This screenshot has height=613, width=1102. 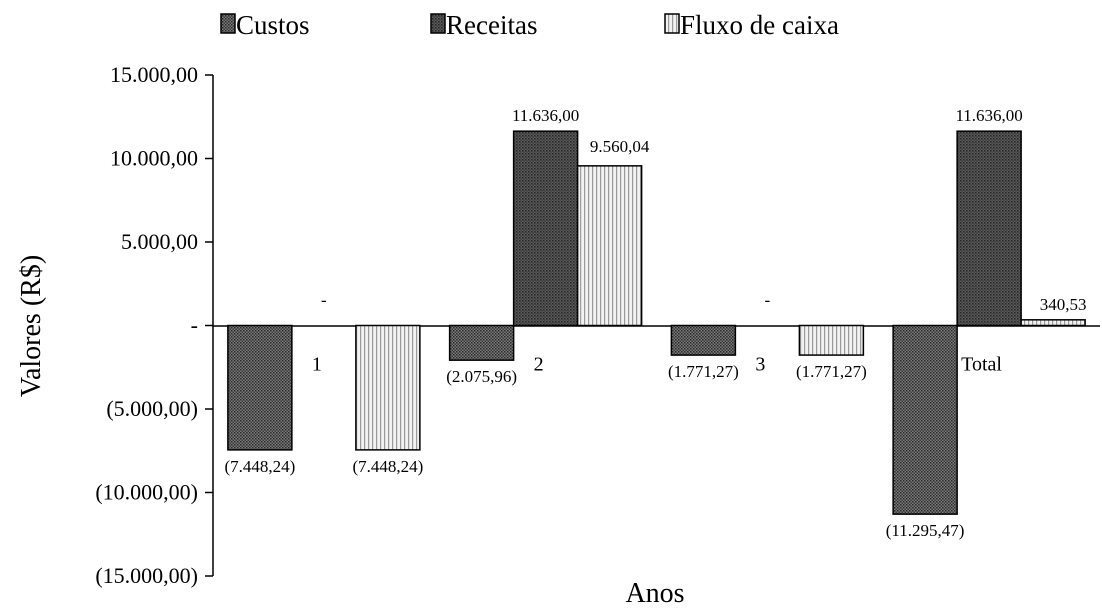 I want to click on category-label-total: Total, so click(x=981, y=365).